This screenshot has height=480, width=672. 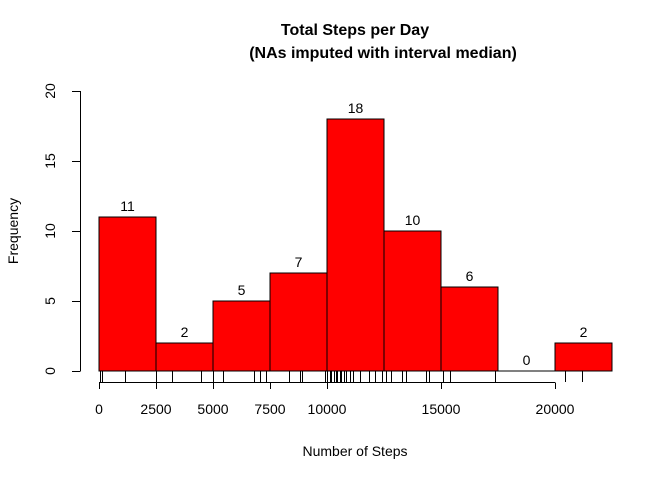 What do you see at coordinates (441, 409) in the screenshot?
I see `x-tick-label: 15000` at bounding box center [441, 409].